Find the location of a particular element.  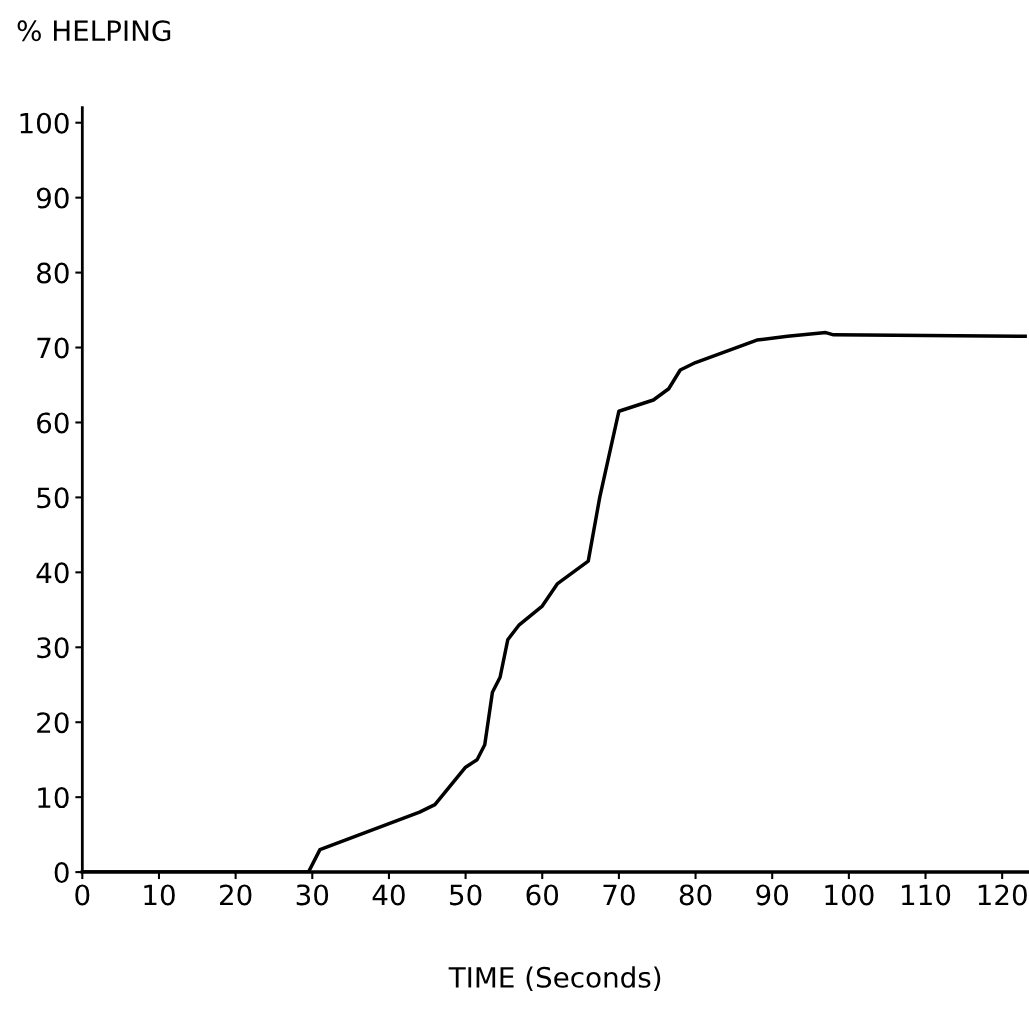

x-tick-label: 30 is located at coordinates (312, 895).